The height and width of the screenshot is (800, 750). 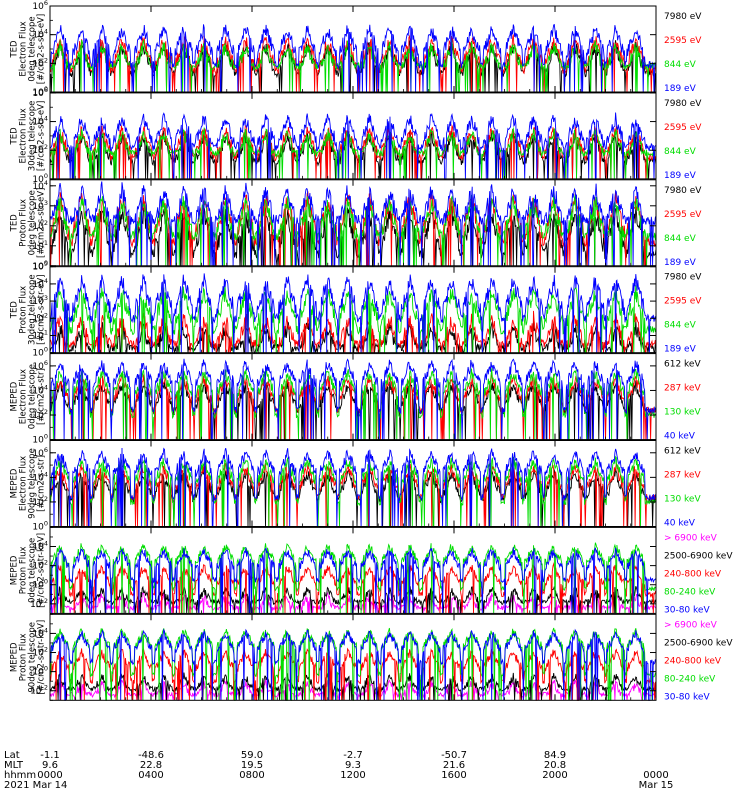 What do you see at coordinates (454, 755) in the screenshot?
I see `x-tick-label-lat: -50.7` at bounding box center [454, 755].